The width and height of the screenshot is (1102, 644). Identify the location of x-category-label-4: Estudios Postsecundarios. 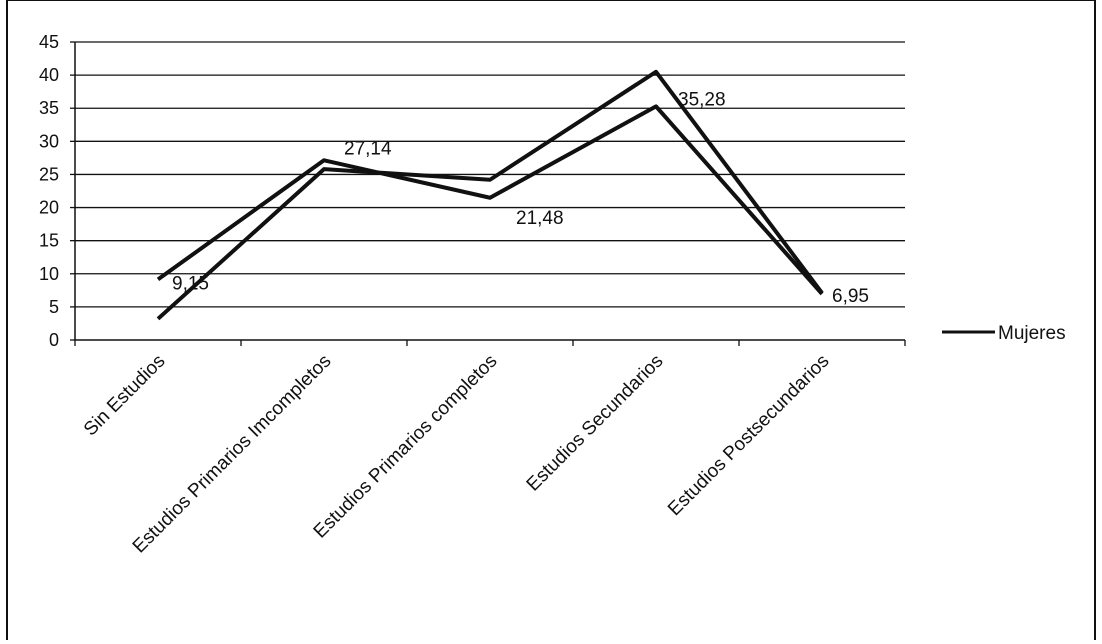
(748, 435).